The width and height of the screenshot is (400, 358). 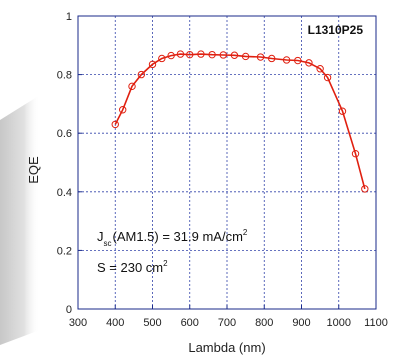 What do you see at coordinates (64, 251) in the screenshot?
I see `y-tick-label: 0.2` at bounding box center [64, 251].